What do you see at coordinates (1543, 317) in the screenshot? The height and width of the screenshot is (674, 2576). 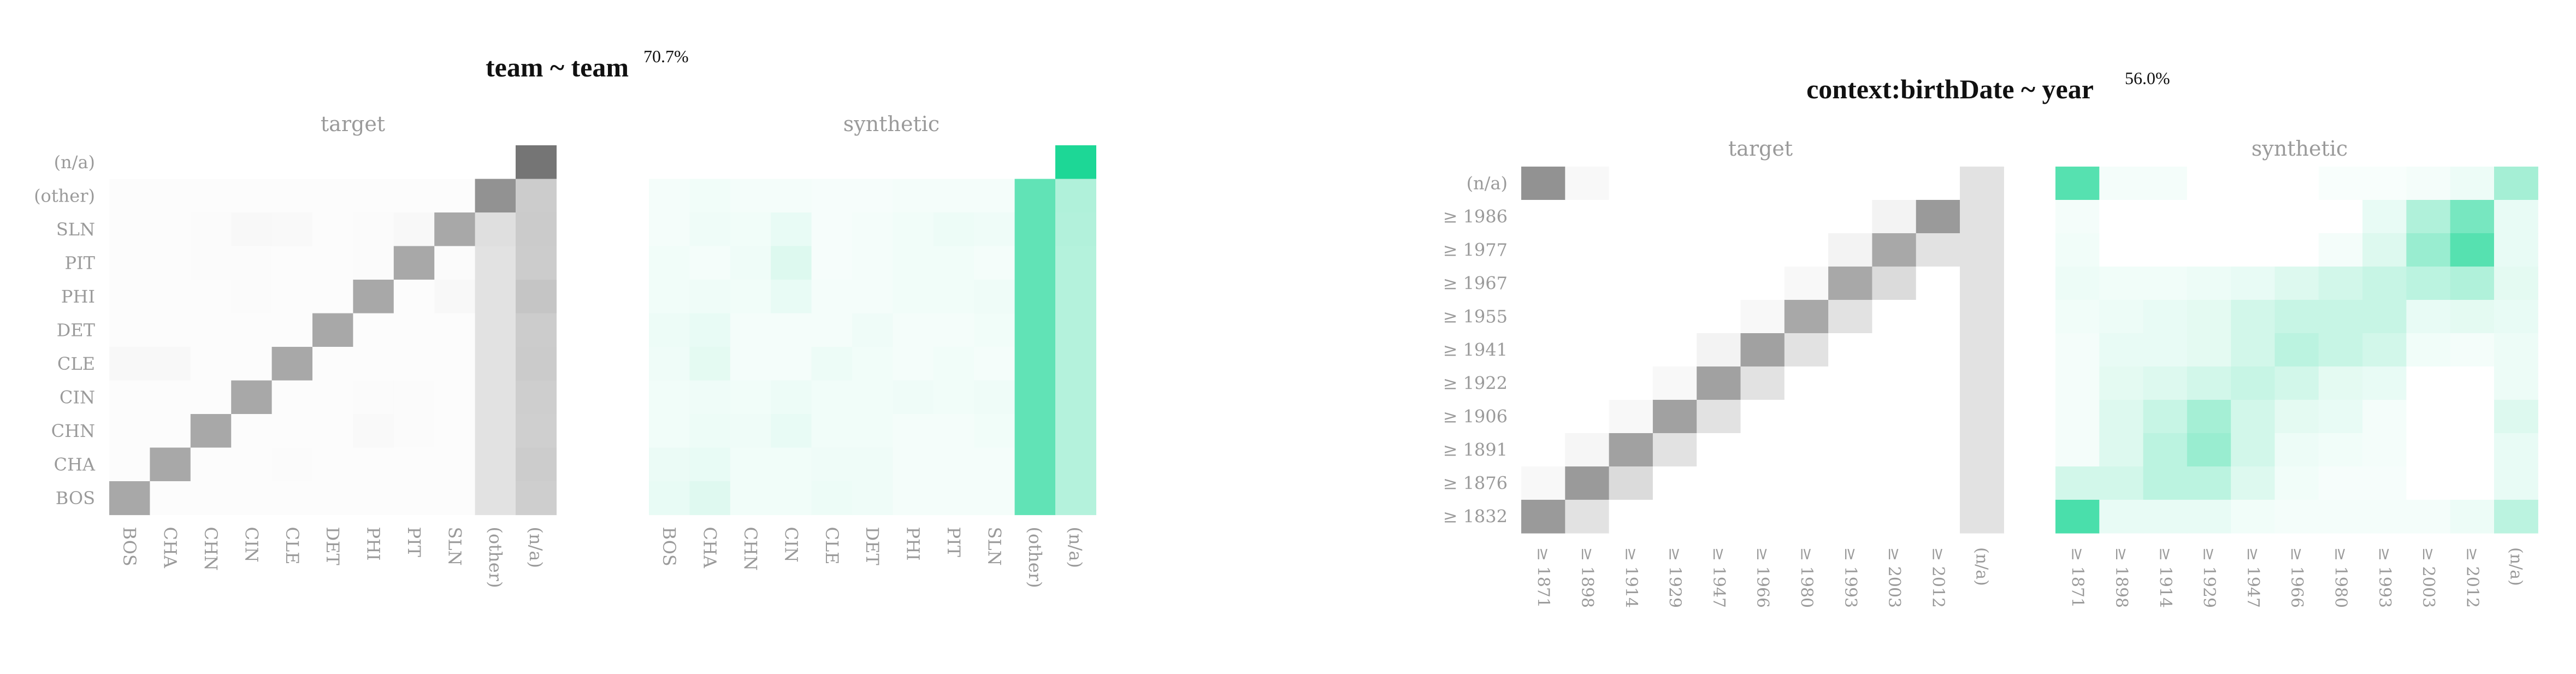 I see `chart-2-target-cell-r4-c0` at bounding box center [1543, 317].